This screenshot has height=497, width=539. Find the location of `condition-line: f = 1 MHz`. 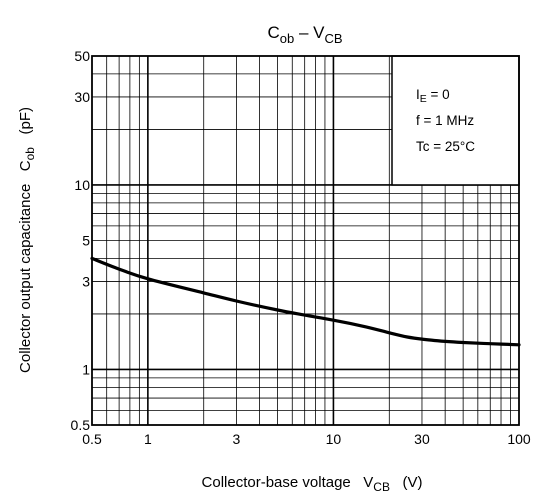

condition-line: f = 1 MHz is located at coordinates (445, 120).